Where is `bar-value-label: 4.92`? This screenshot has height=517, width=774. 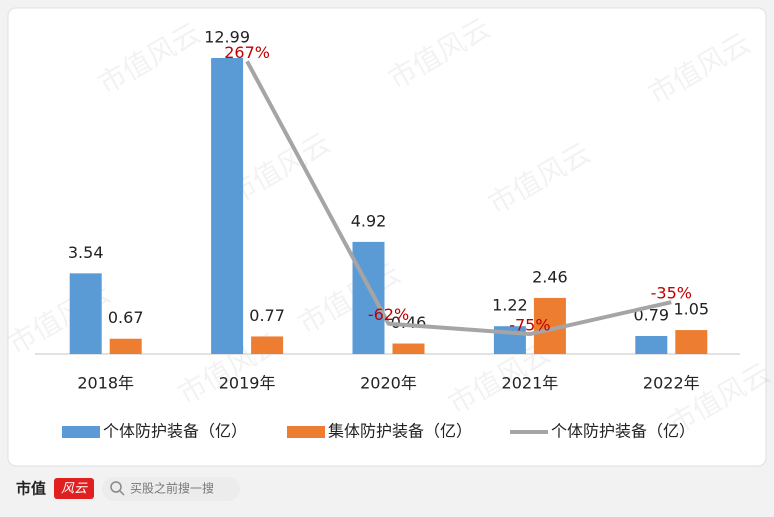
bar-value-label: 4.92 is located at coordinates (369, 220).